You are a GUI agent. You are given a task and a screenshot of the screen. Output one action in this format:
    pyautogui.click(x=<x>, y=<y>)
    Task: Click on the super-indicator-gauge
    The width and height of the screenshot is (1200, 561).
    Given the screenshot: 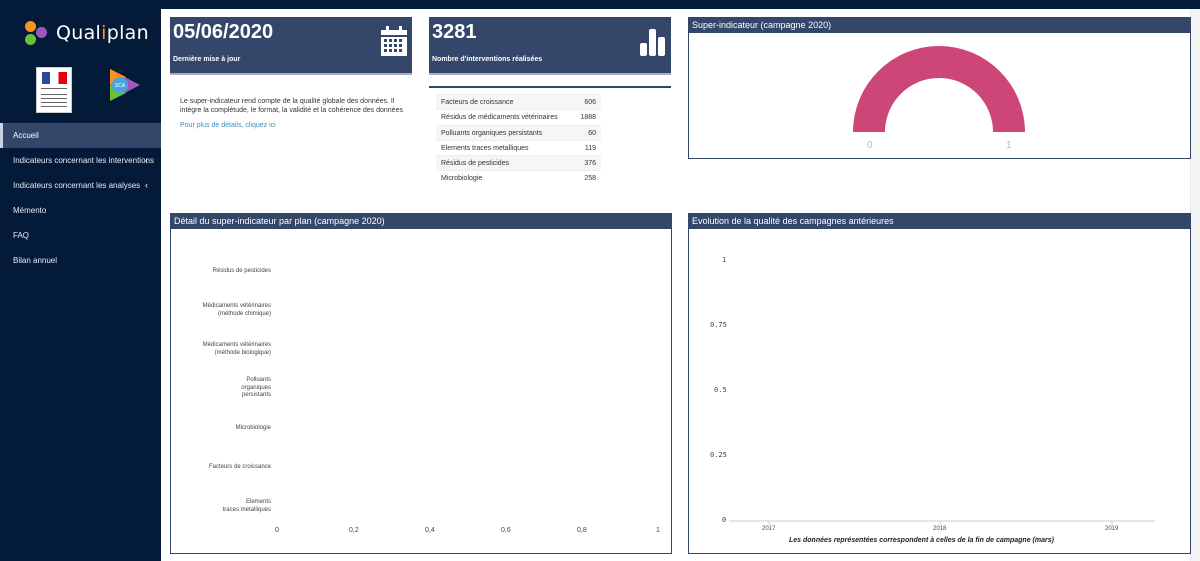 What is the action you would take?
    pyautogui.click(x=939, y=89)
    